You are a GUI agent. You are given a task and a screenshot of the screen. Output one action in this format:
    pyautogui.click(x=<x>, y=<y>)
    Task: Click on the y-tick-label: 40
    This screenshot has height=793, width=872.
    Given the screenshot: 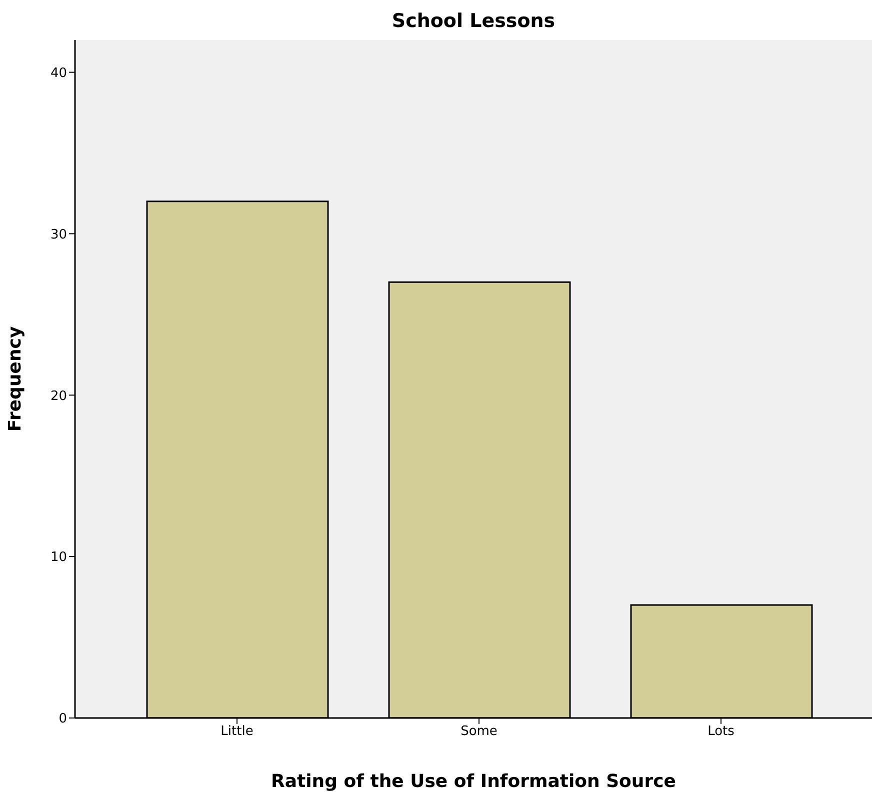 What is the action you would take?
    pyautogui.click(x=58, y=73)
    